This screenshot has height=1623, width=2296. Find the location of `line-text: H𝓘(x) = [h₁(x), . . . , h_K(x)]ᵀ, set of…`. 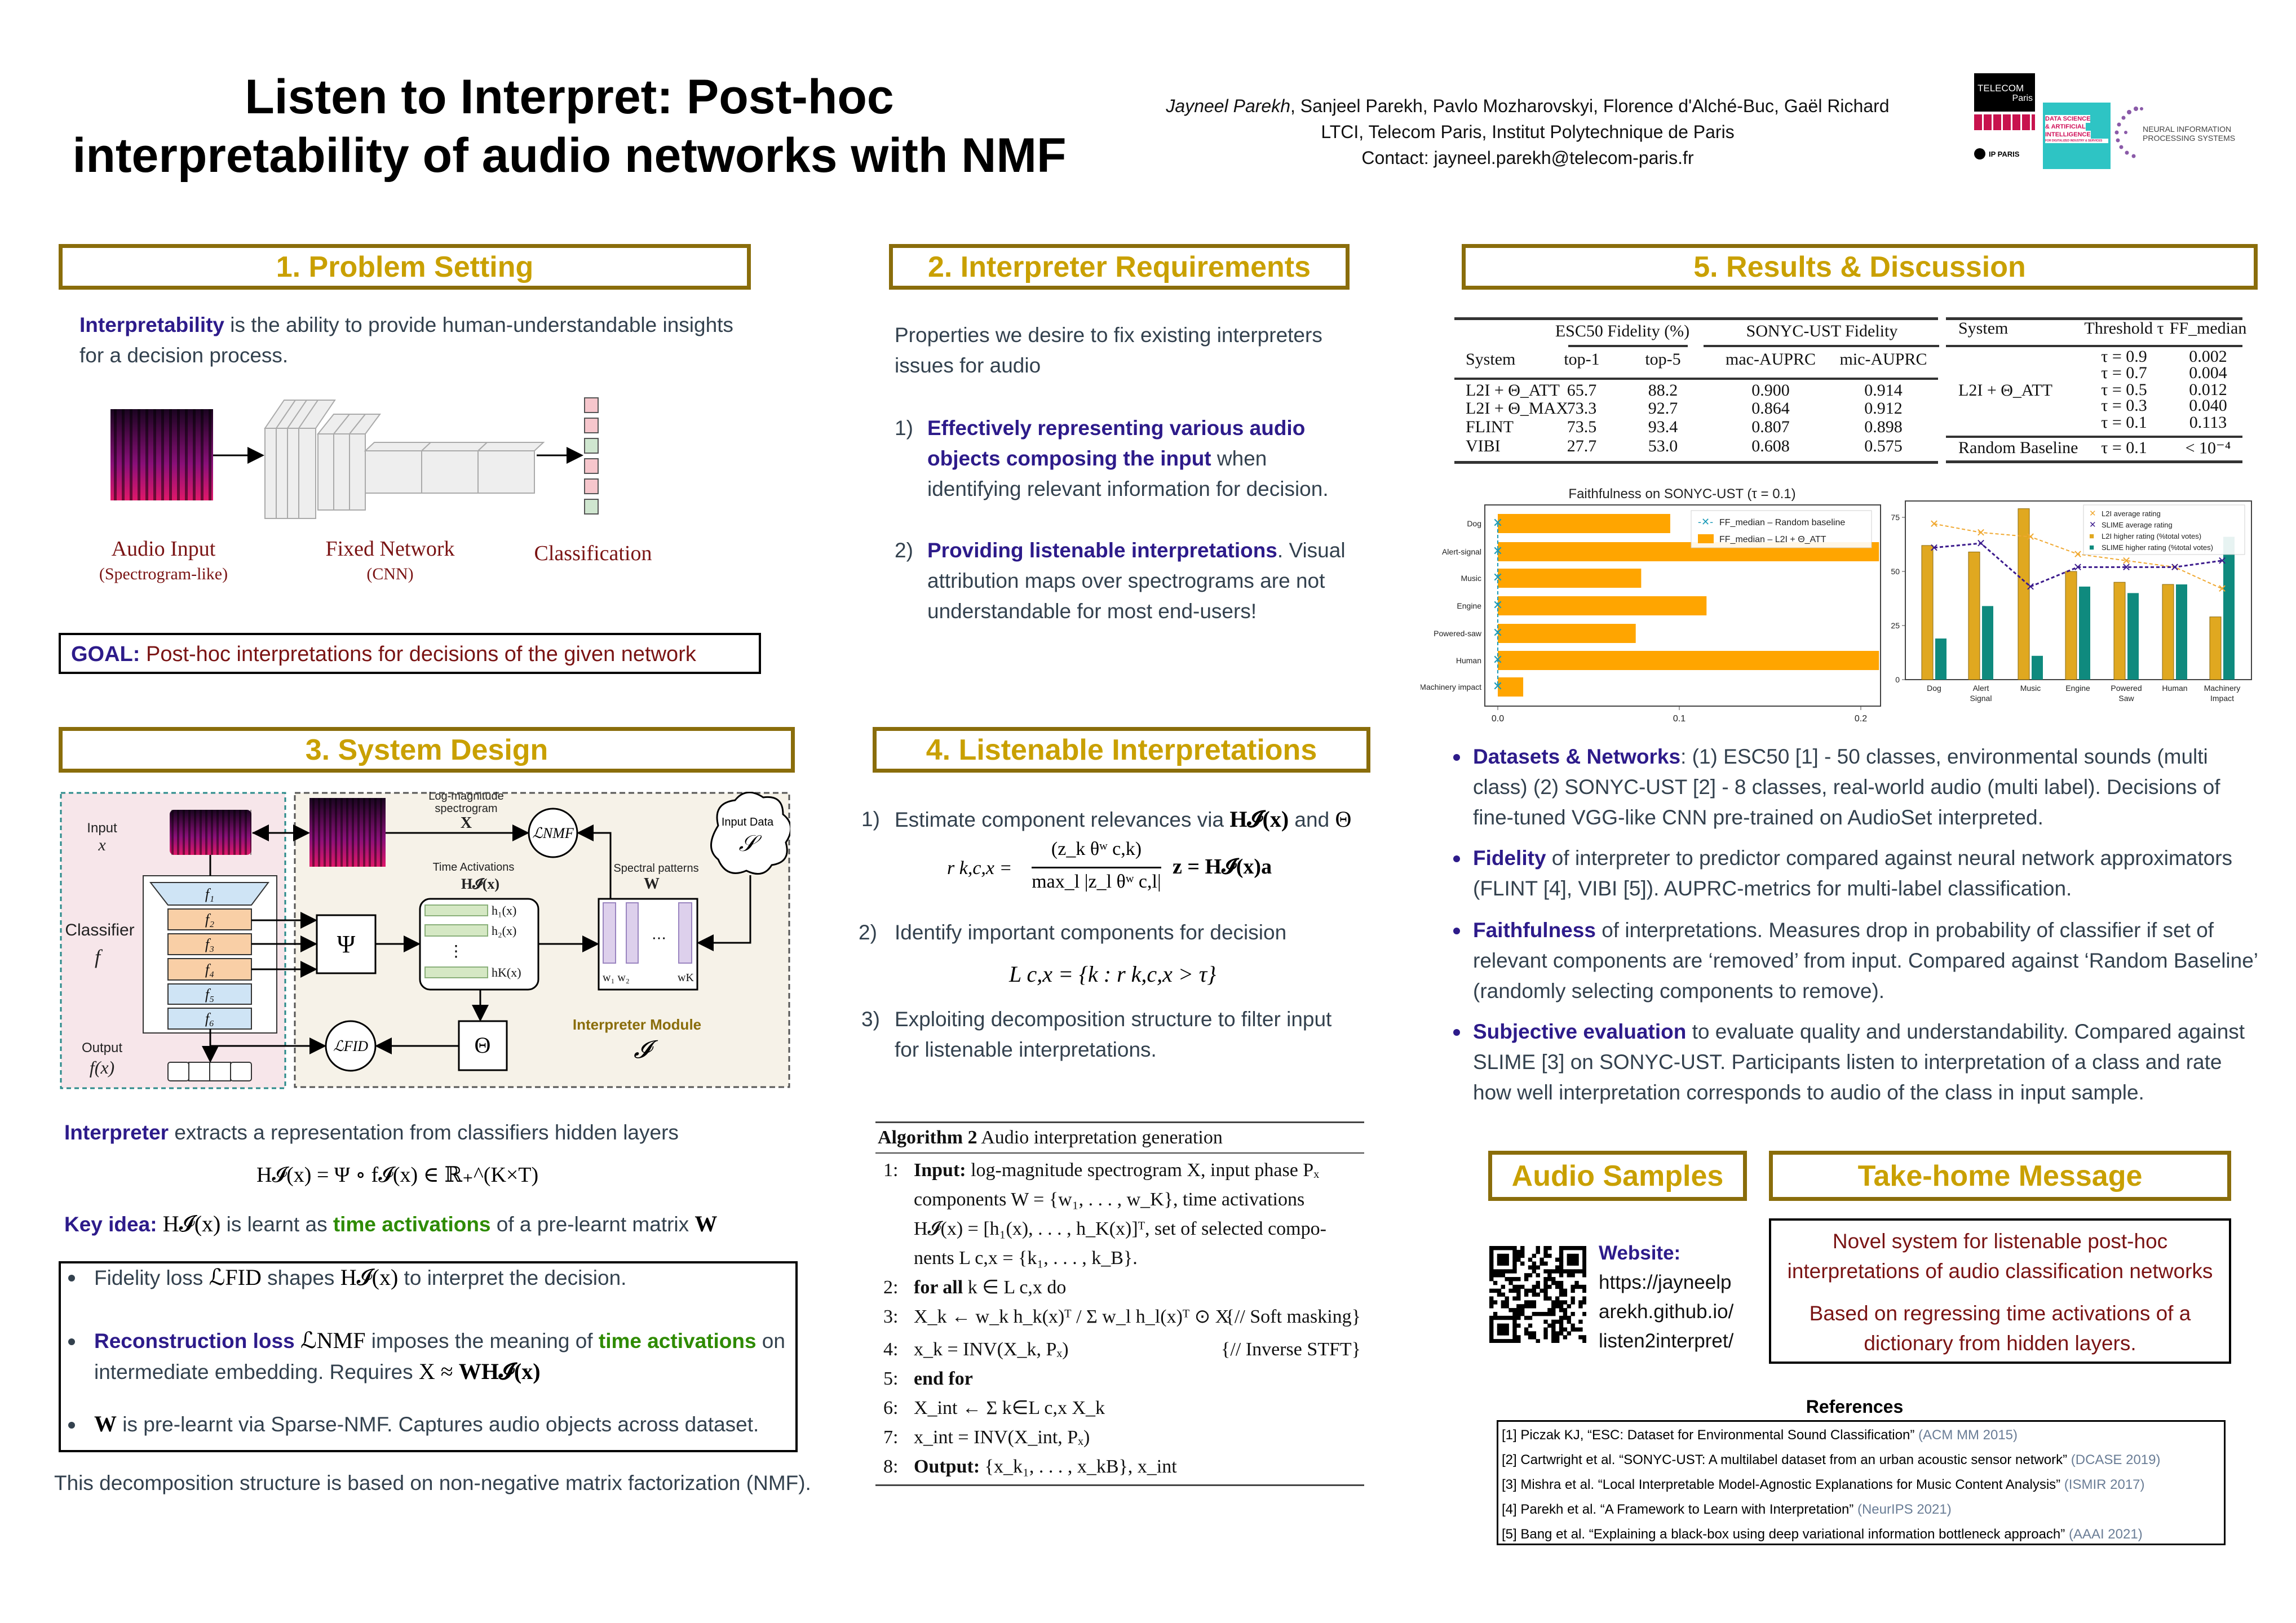

line-text: H𝓘(x) = [h₁(x), . . . , h_K(x)]ᵀ, set of… is located at coordinates (1120, 1229).